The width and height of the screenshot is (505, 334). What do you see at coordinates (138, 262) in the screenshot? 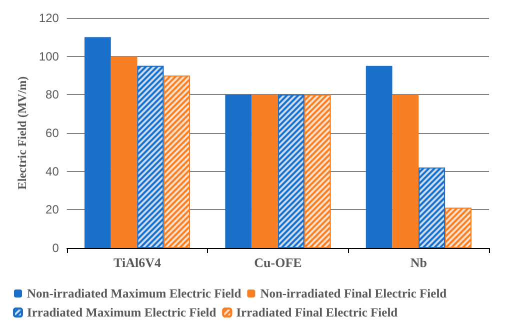
I see `x-tick-label: TiAl6V4` at bounding box center [138, 262].